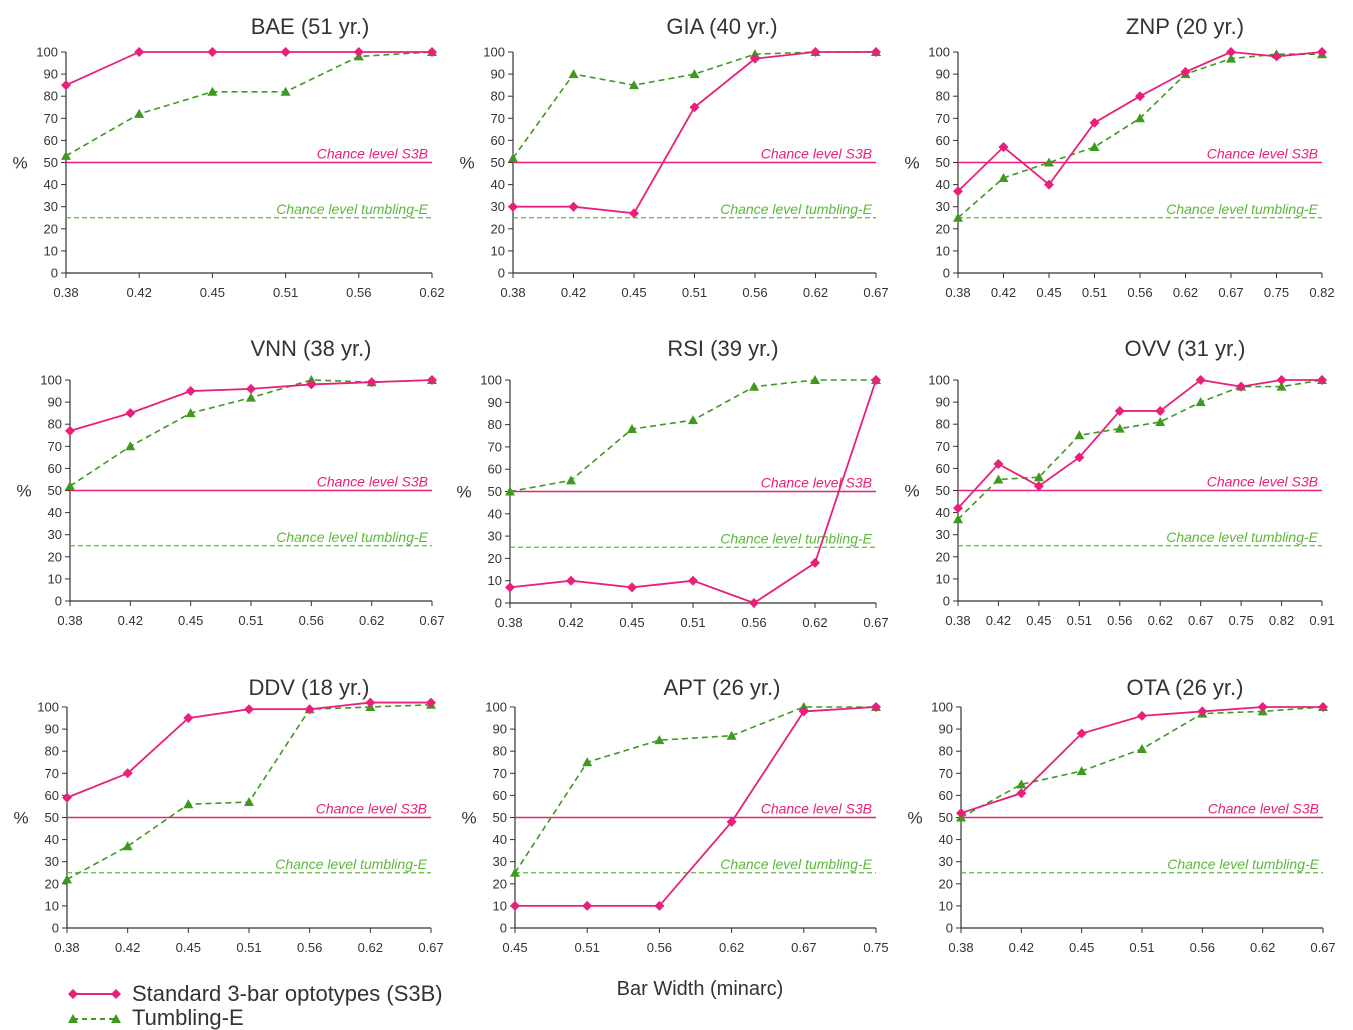  I want to click on x-tick-label: 0.45, so click(1081, 947).